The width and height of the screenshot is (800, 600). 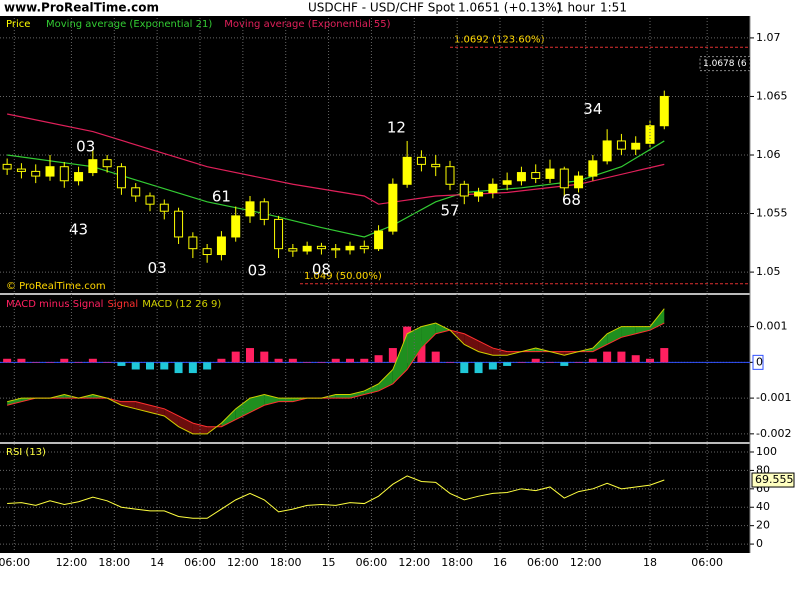 I want to click on annotation: 61, so click(x=221, y=197).